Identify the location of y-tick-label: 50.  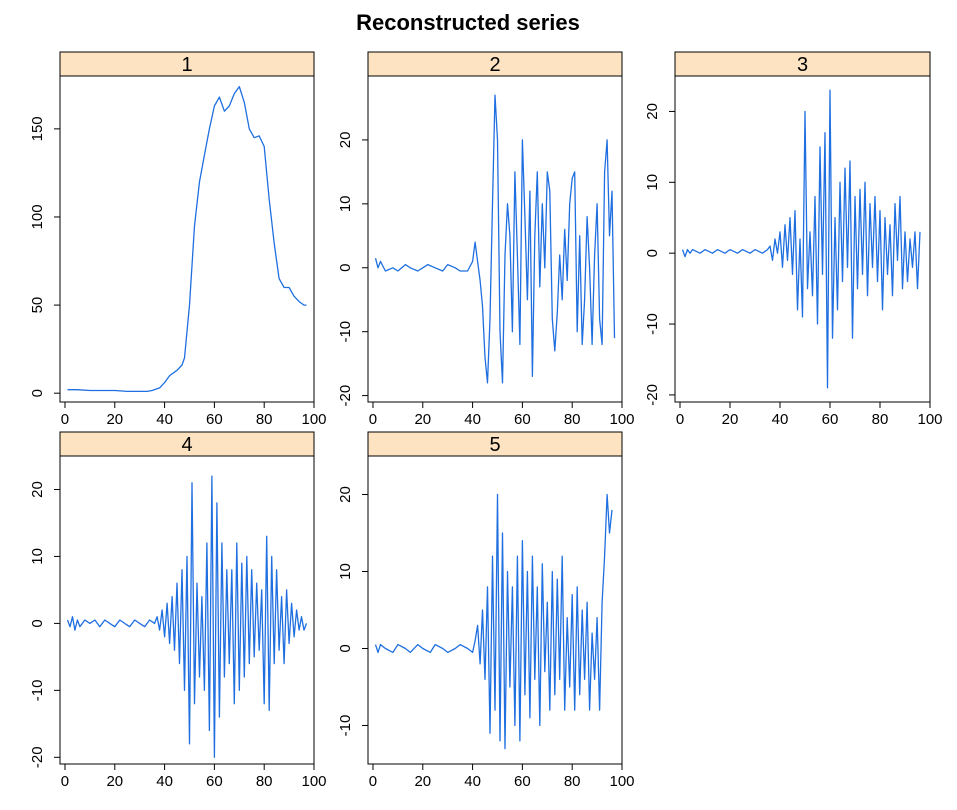
(37, 305).